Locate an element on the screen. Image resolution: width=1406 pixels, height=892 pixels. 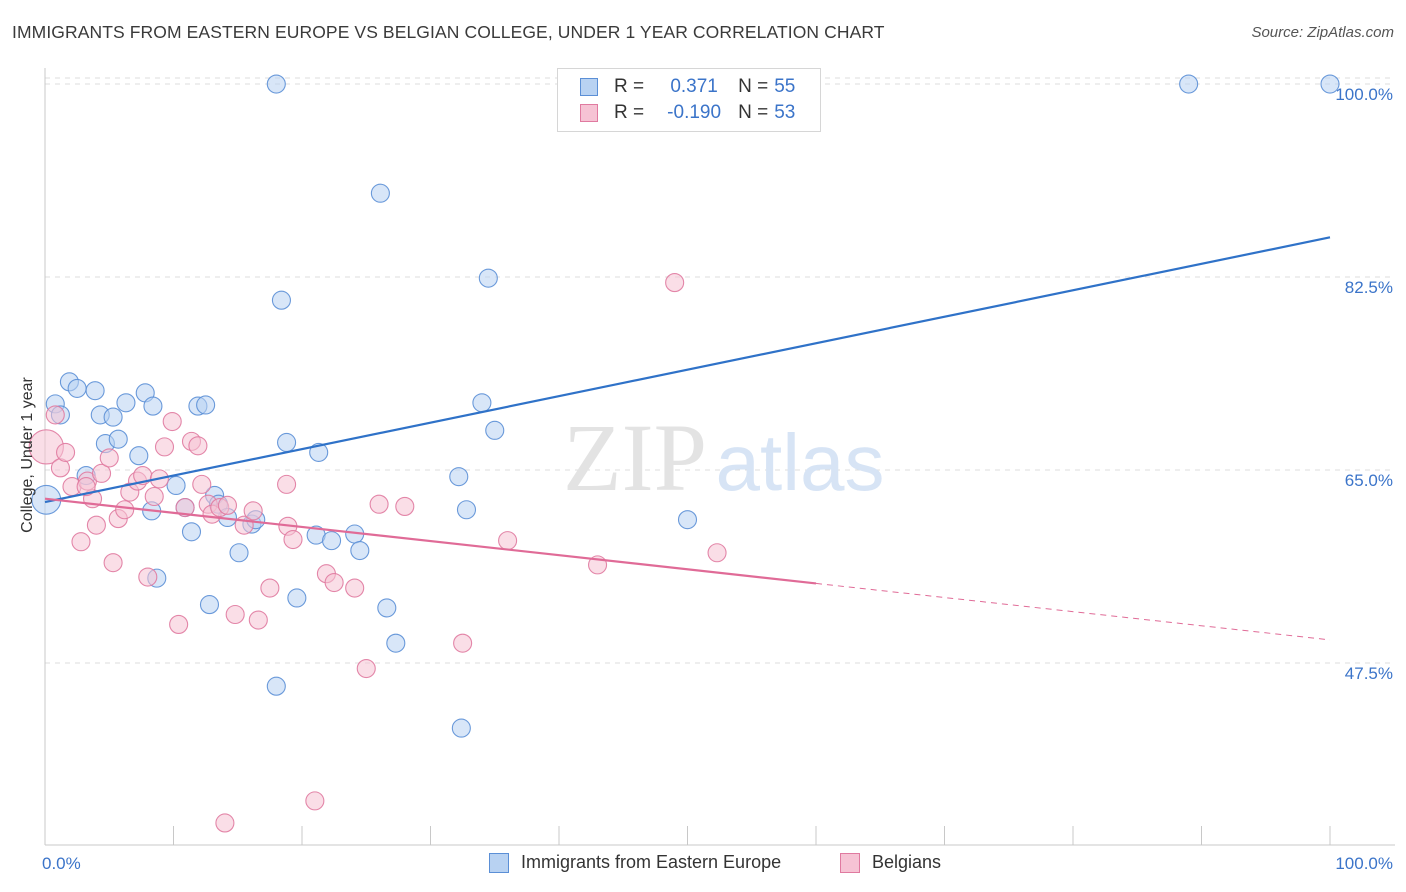
y-tick-label: 100.0% is located at coordinates (1364, 94).